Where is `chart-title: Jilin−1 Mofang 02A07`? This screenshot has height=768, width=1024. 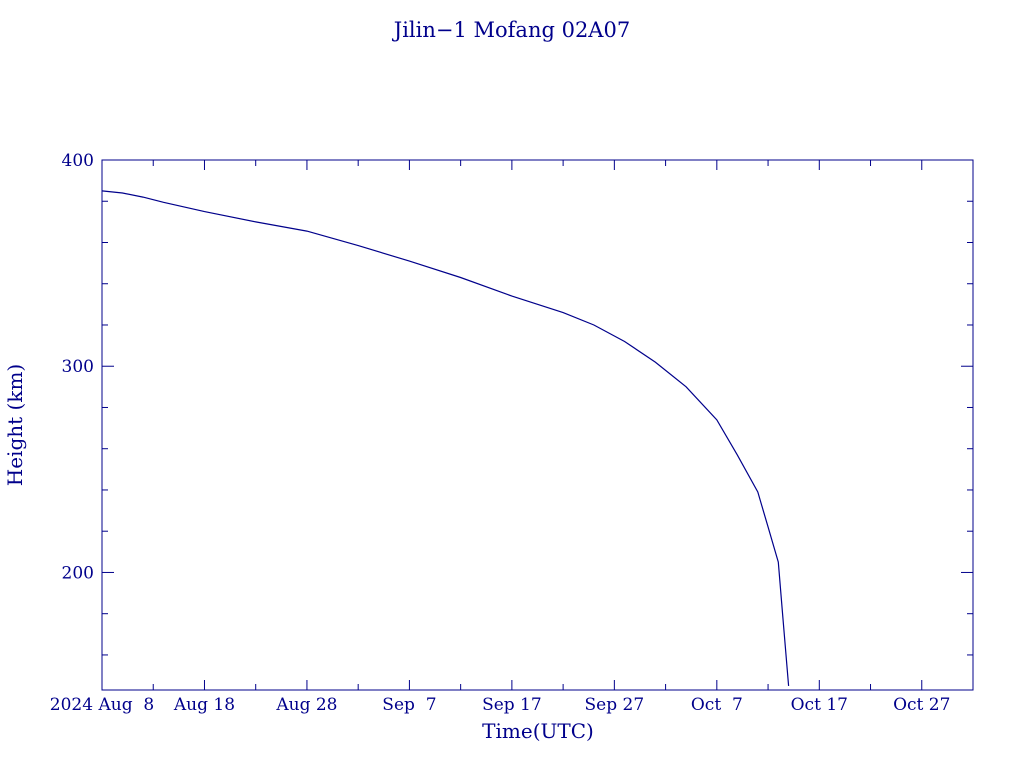 chart-title: Jilin−1 Mofang 02A07 is located at coordinates (511, 30).